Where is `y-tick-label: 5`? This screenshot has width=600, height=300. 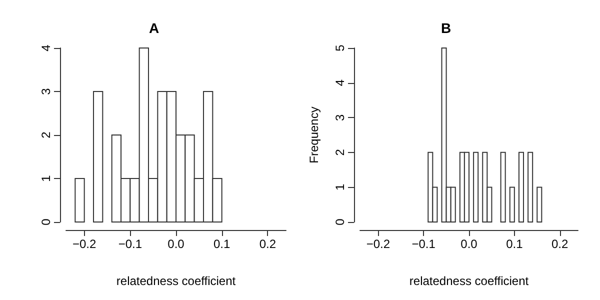 y-tick-label: 5 is located at coordinates (340, 48).